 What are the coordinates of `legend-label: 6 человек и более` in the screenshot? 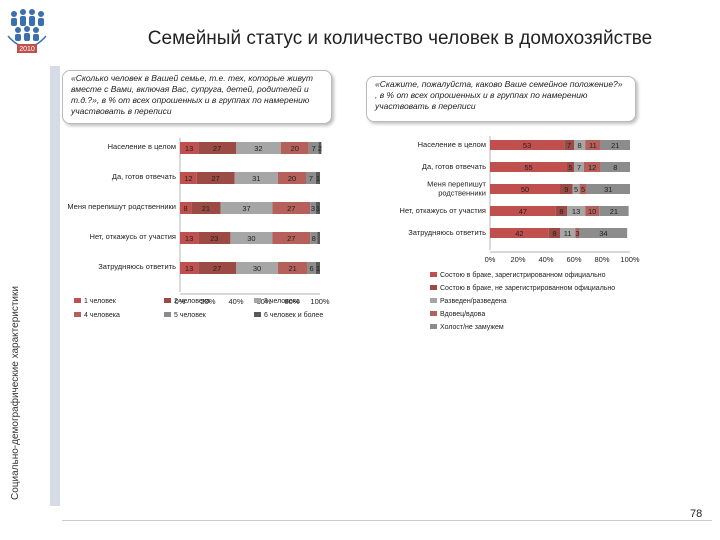 It's located at (293, 315).